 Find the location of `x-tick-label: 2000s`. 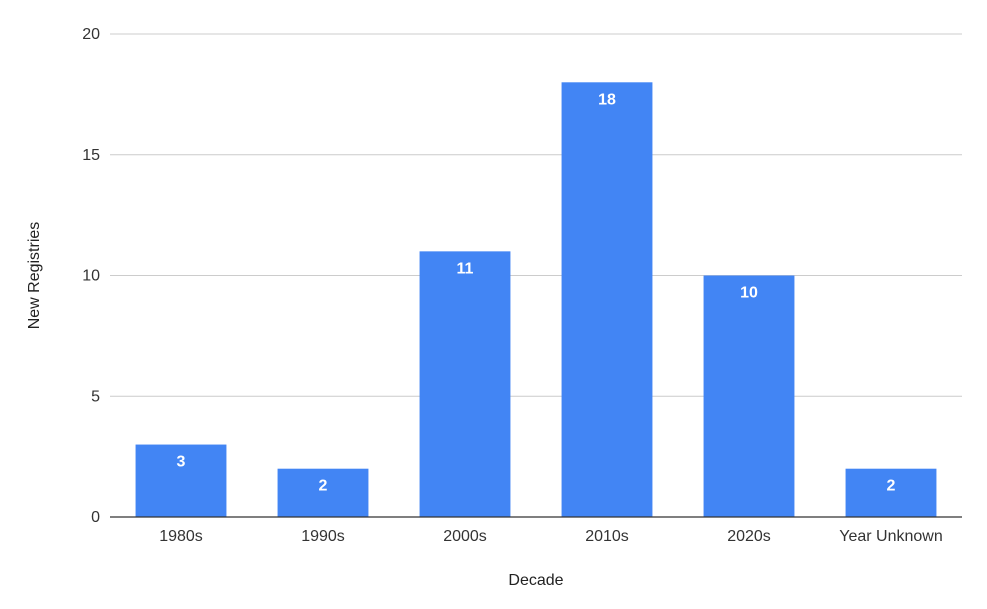

x-tick-label: 2000s is located at coordinates (465, 536).